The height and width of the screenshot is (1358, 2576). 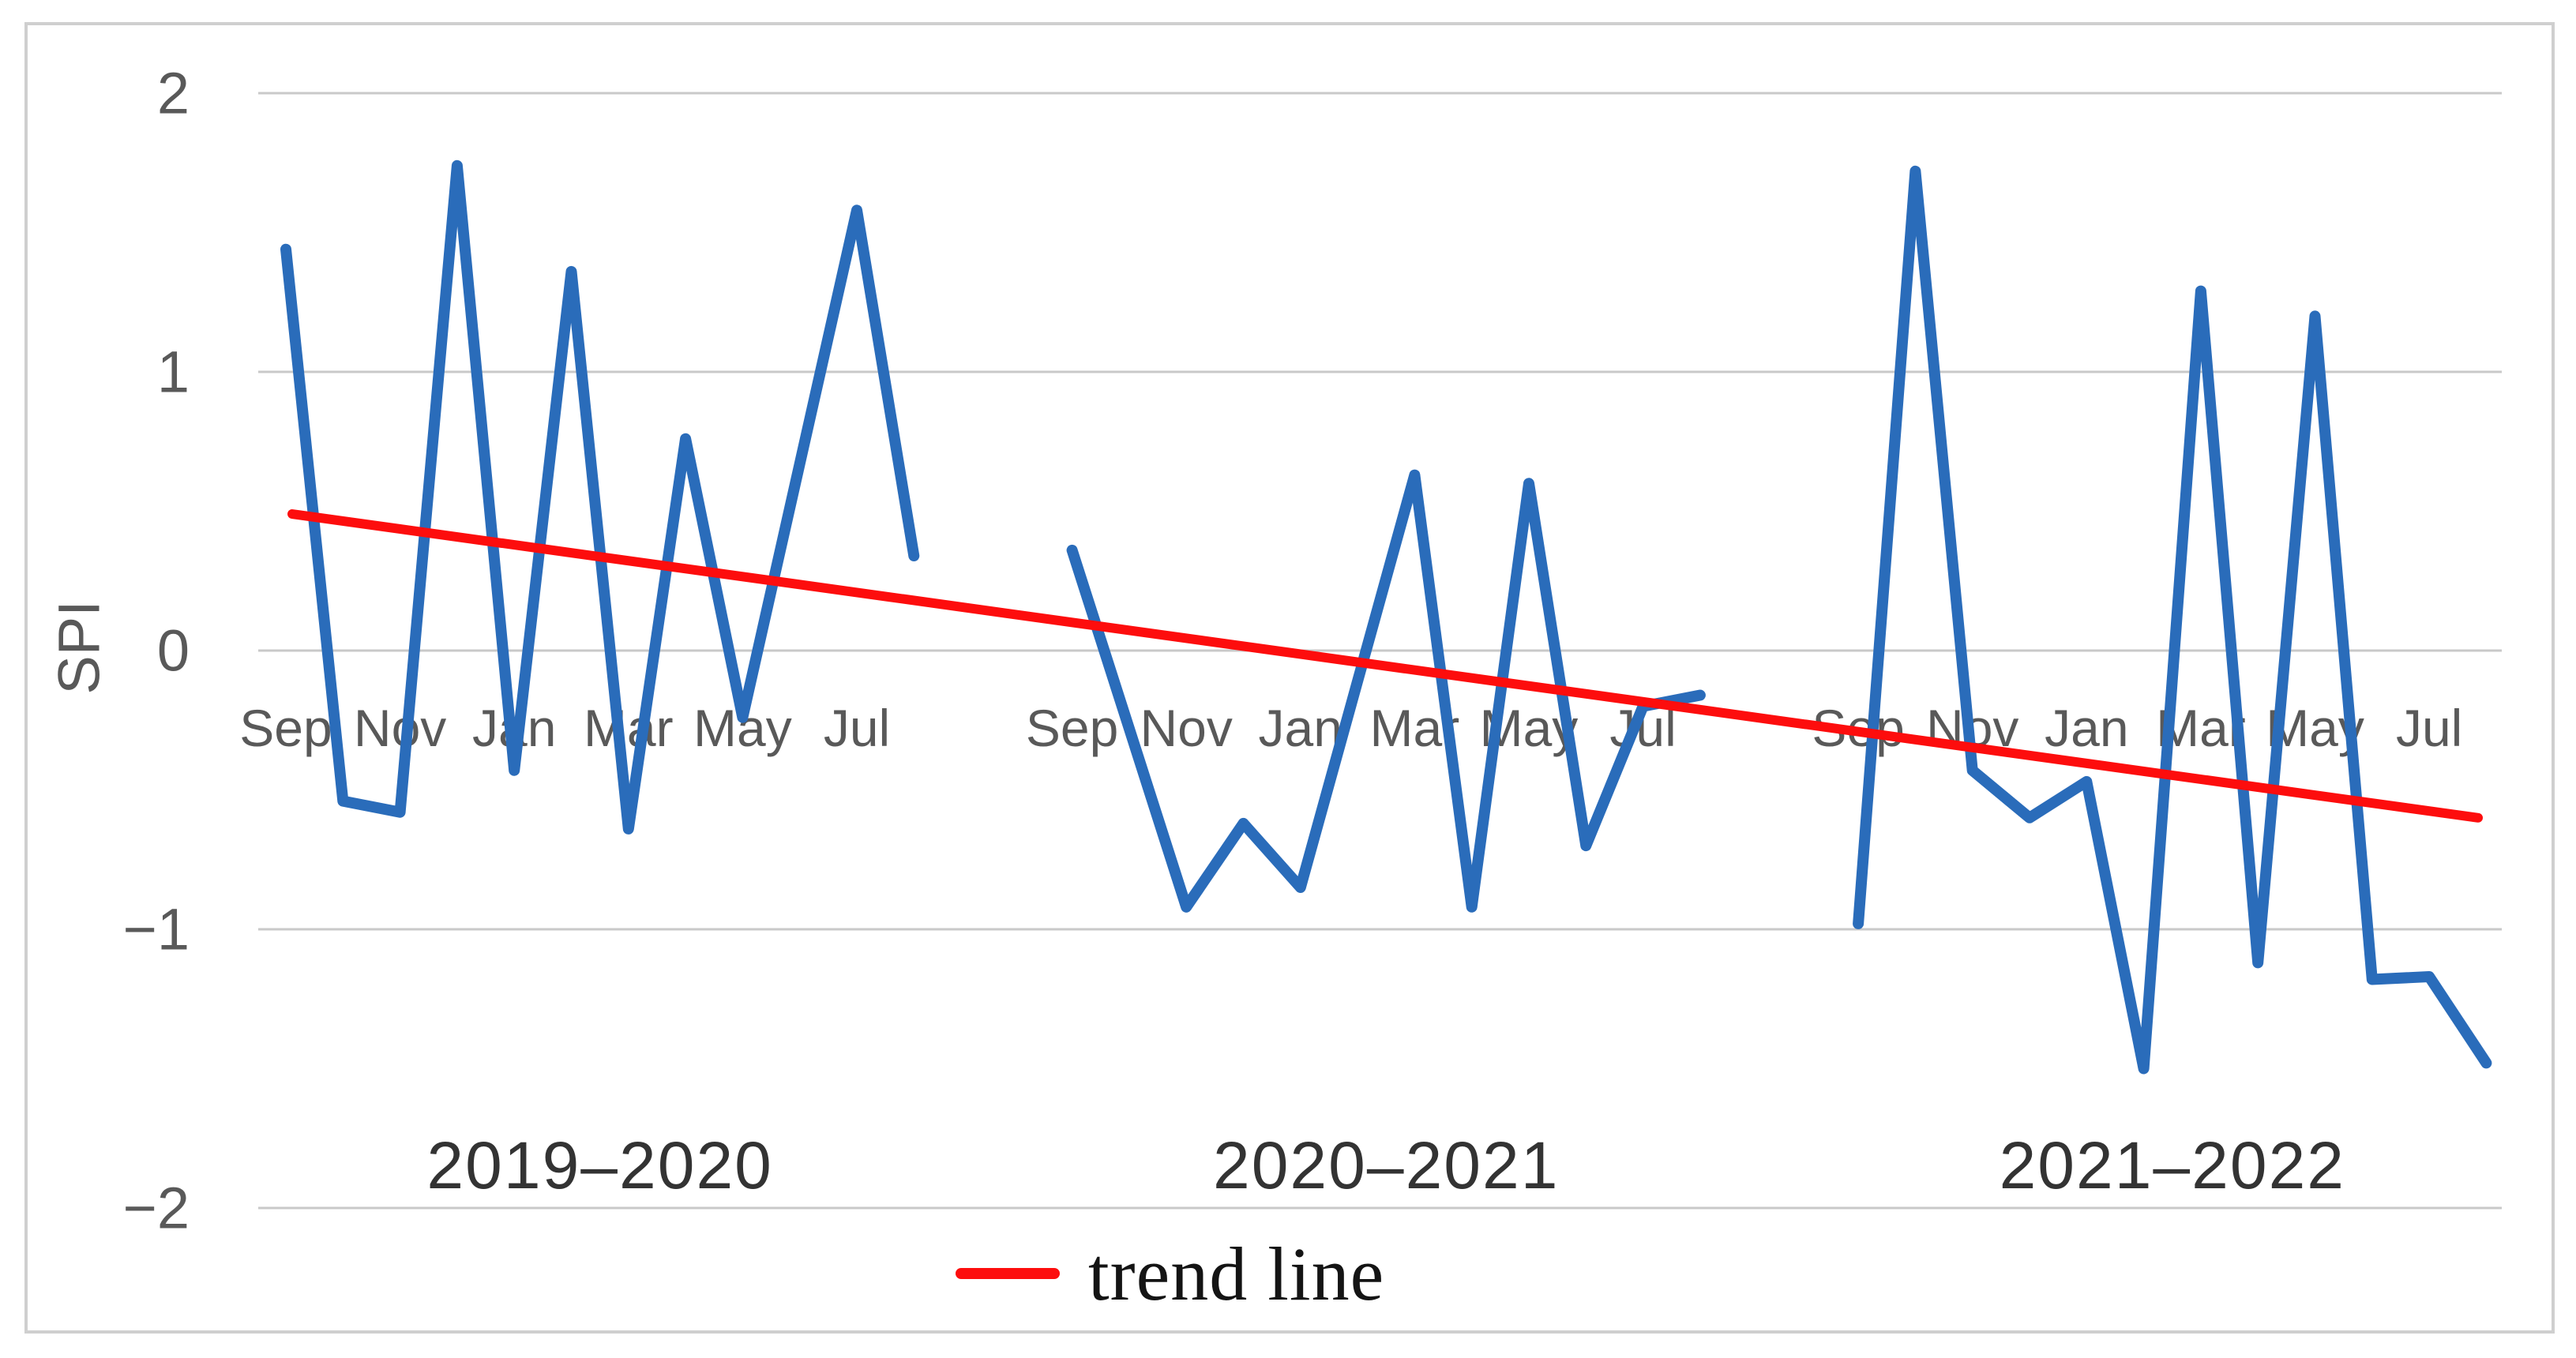 What do you see at coordinates (629, 728) in the screenshot?
I see `month-tick-label: Mar` at bounding box center [629, 728].